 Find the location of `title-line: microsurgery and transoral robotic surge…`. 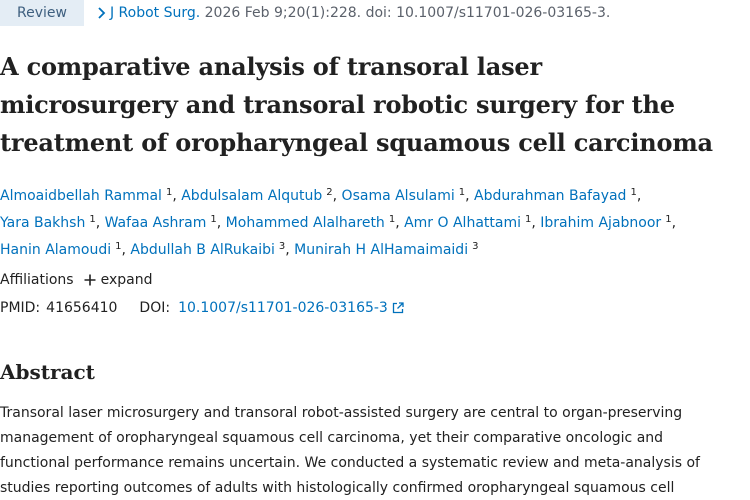

title-line: microsurgery and transoral robotic surge… is located at coordinates (337, 104).